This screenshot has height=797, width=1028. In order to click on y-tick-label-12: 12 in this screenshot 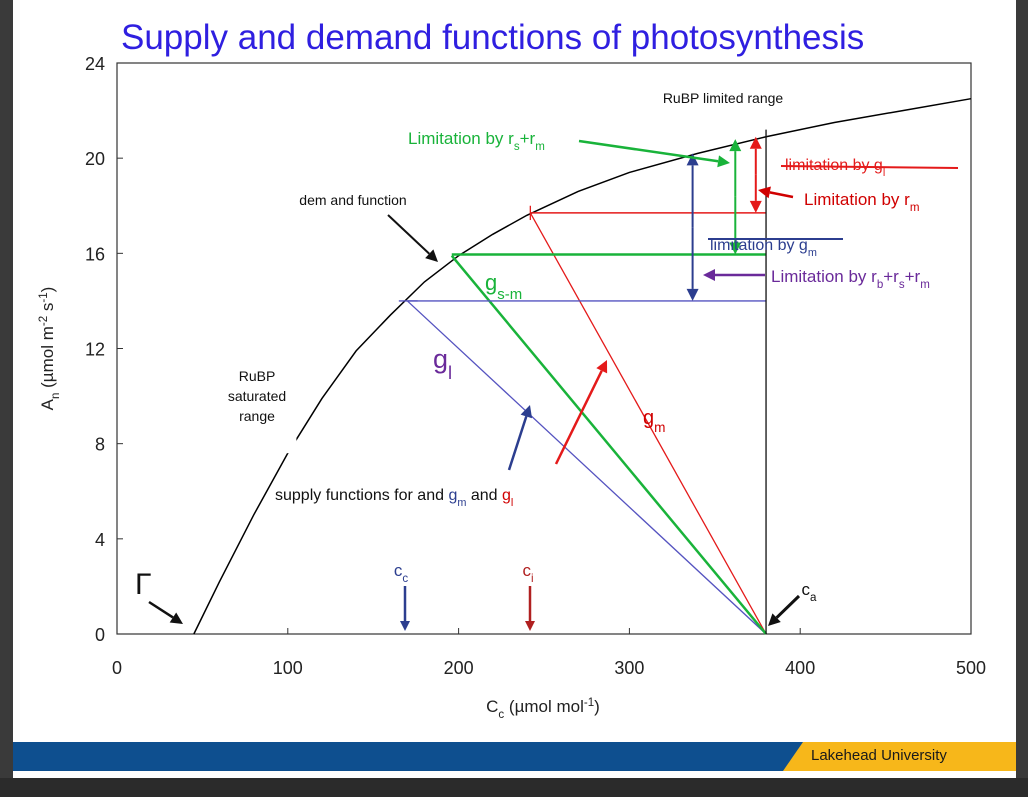, I will do `click(95, 350)`.